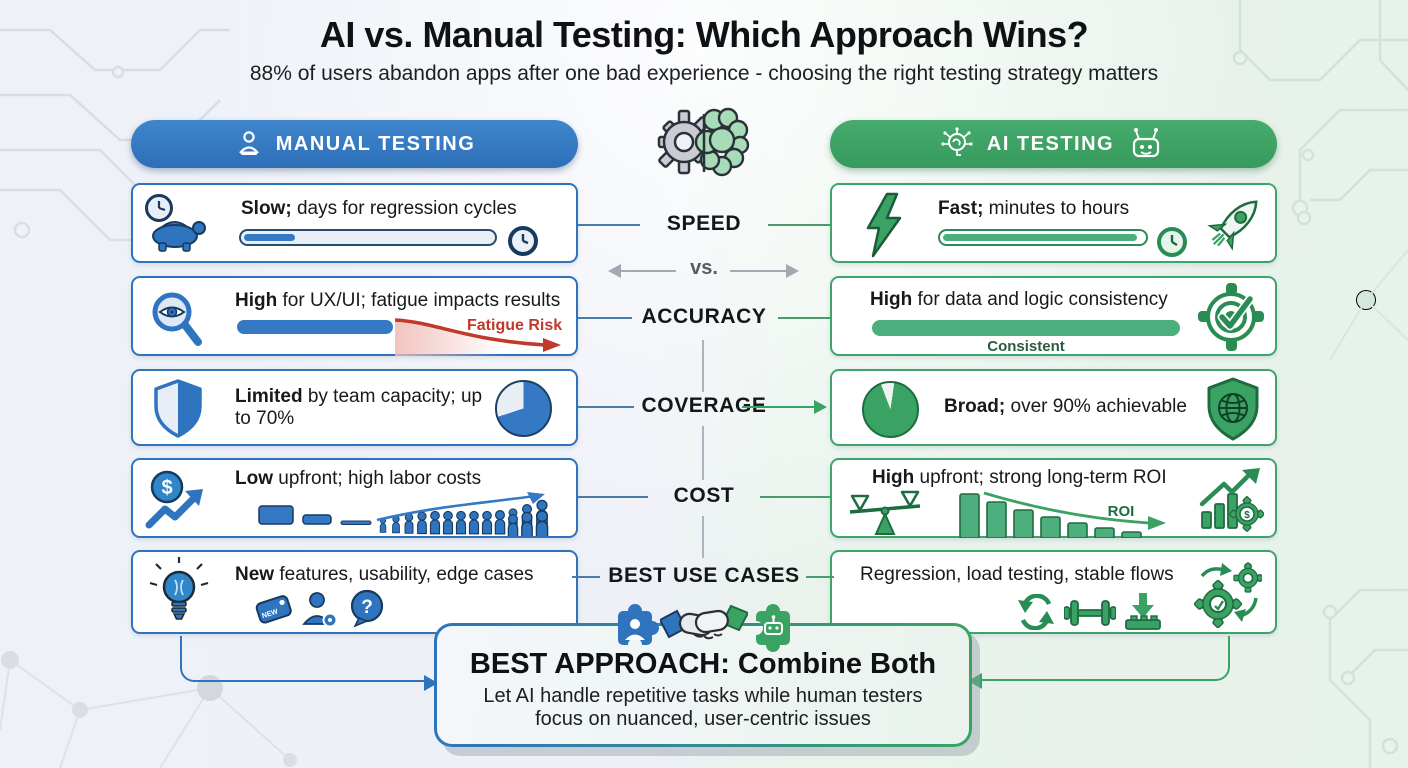 This screenshot has width=1408, height=768. What do you see at coordinates (398, 300) in the screenshot?
I see `manual-accuracy-text: High for UX/UI; fatigue impacts results` at bounding box center [398, 300].